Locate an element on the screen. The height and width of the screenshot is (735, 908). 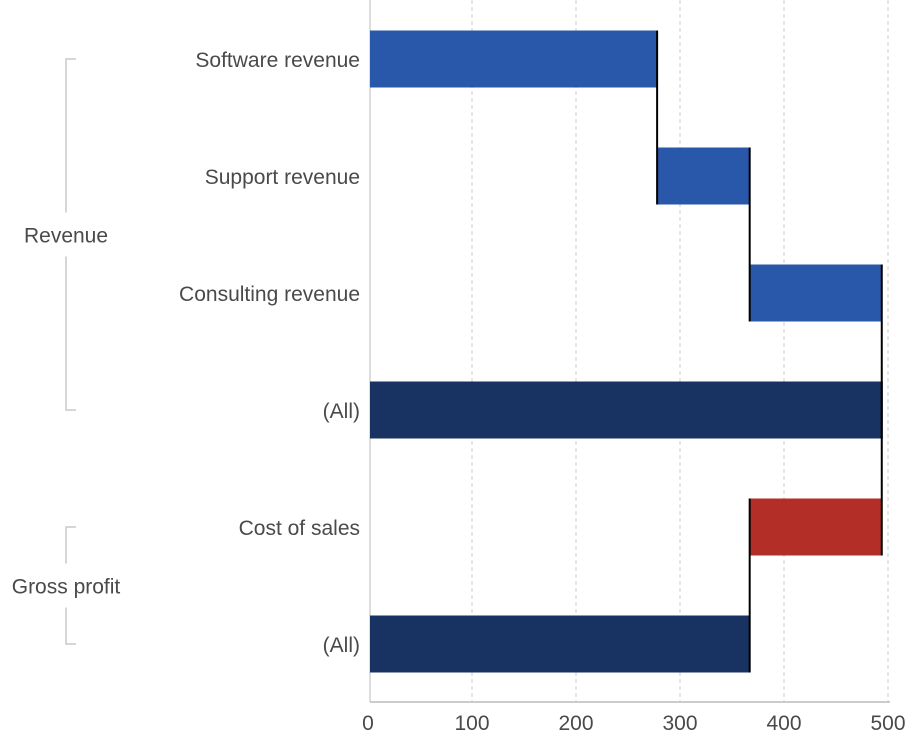
bar-decrease is located at coordinates (815, 527).